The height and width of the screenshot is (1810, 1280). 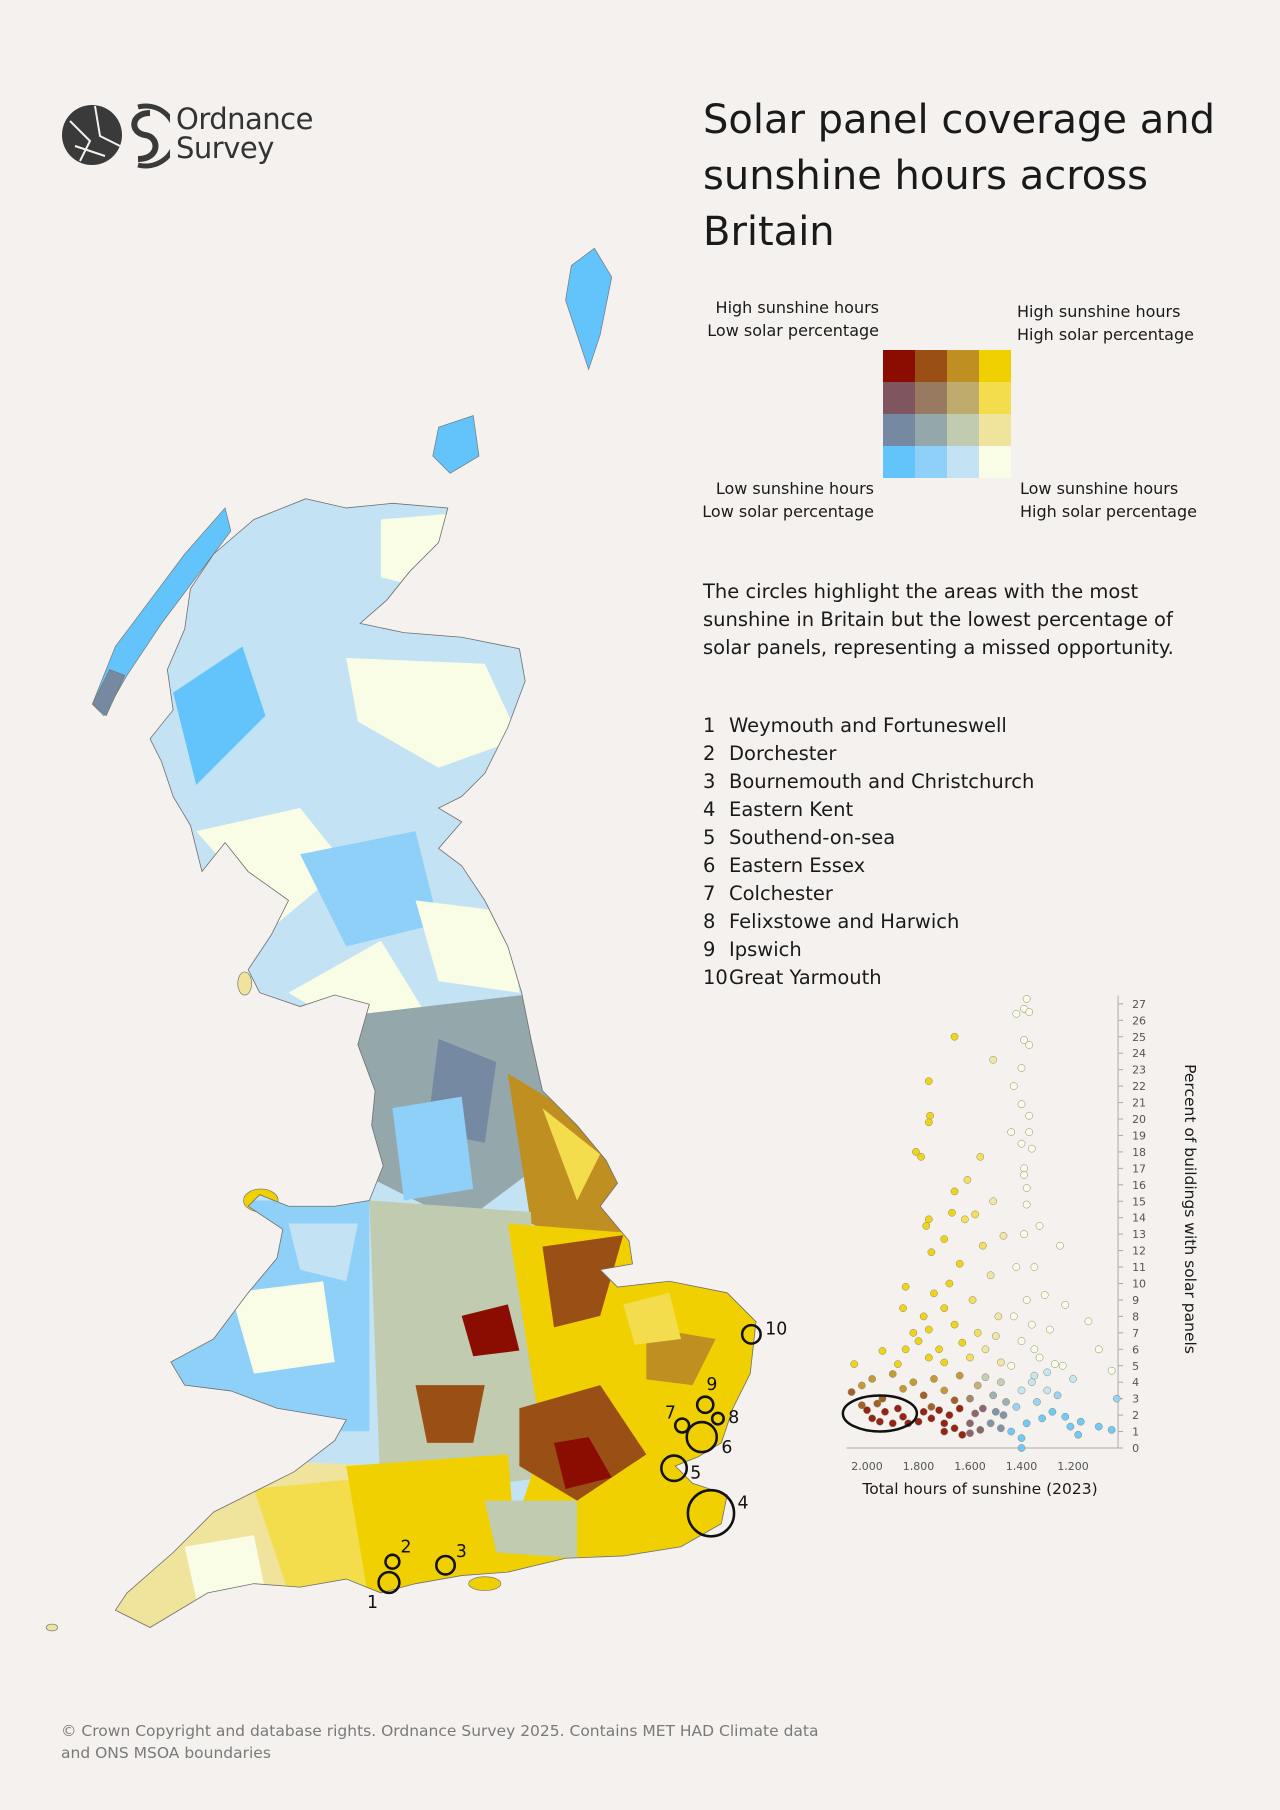 I want to click on legend-text: Low sunshine hours, so click(x=1099, y=488).